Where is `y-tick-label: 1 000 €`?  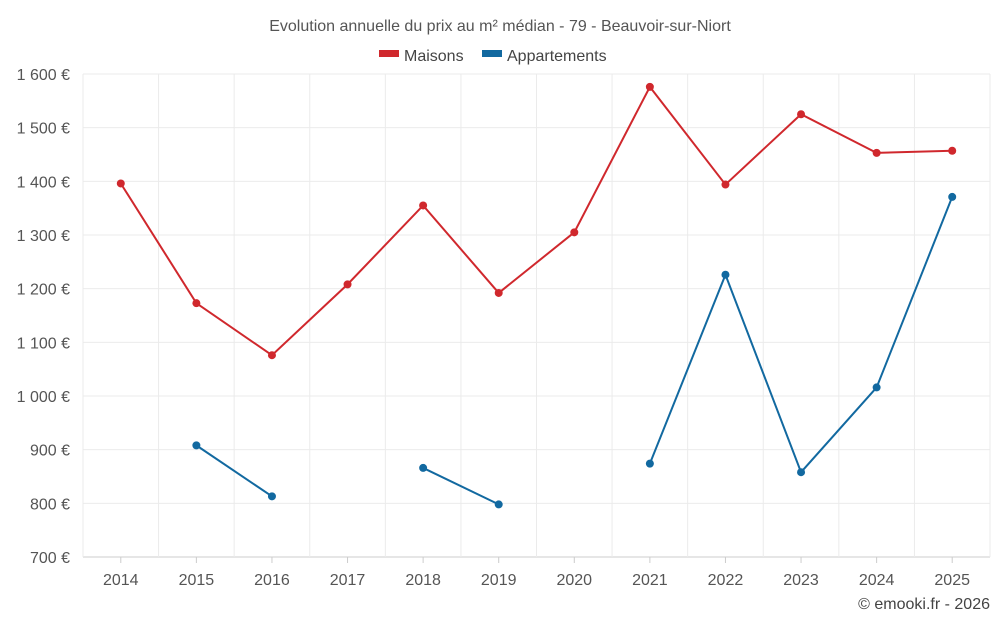 y-tick-label: 1 000 € is located at coordinates (43, 397).